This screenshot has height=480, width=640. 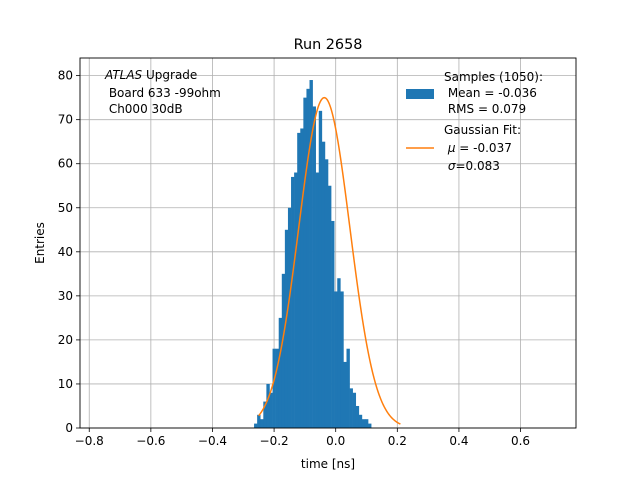 I want to click on y-tick-label: 80, so click(x=65, y=76).